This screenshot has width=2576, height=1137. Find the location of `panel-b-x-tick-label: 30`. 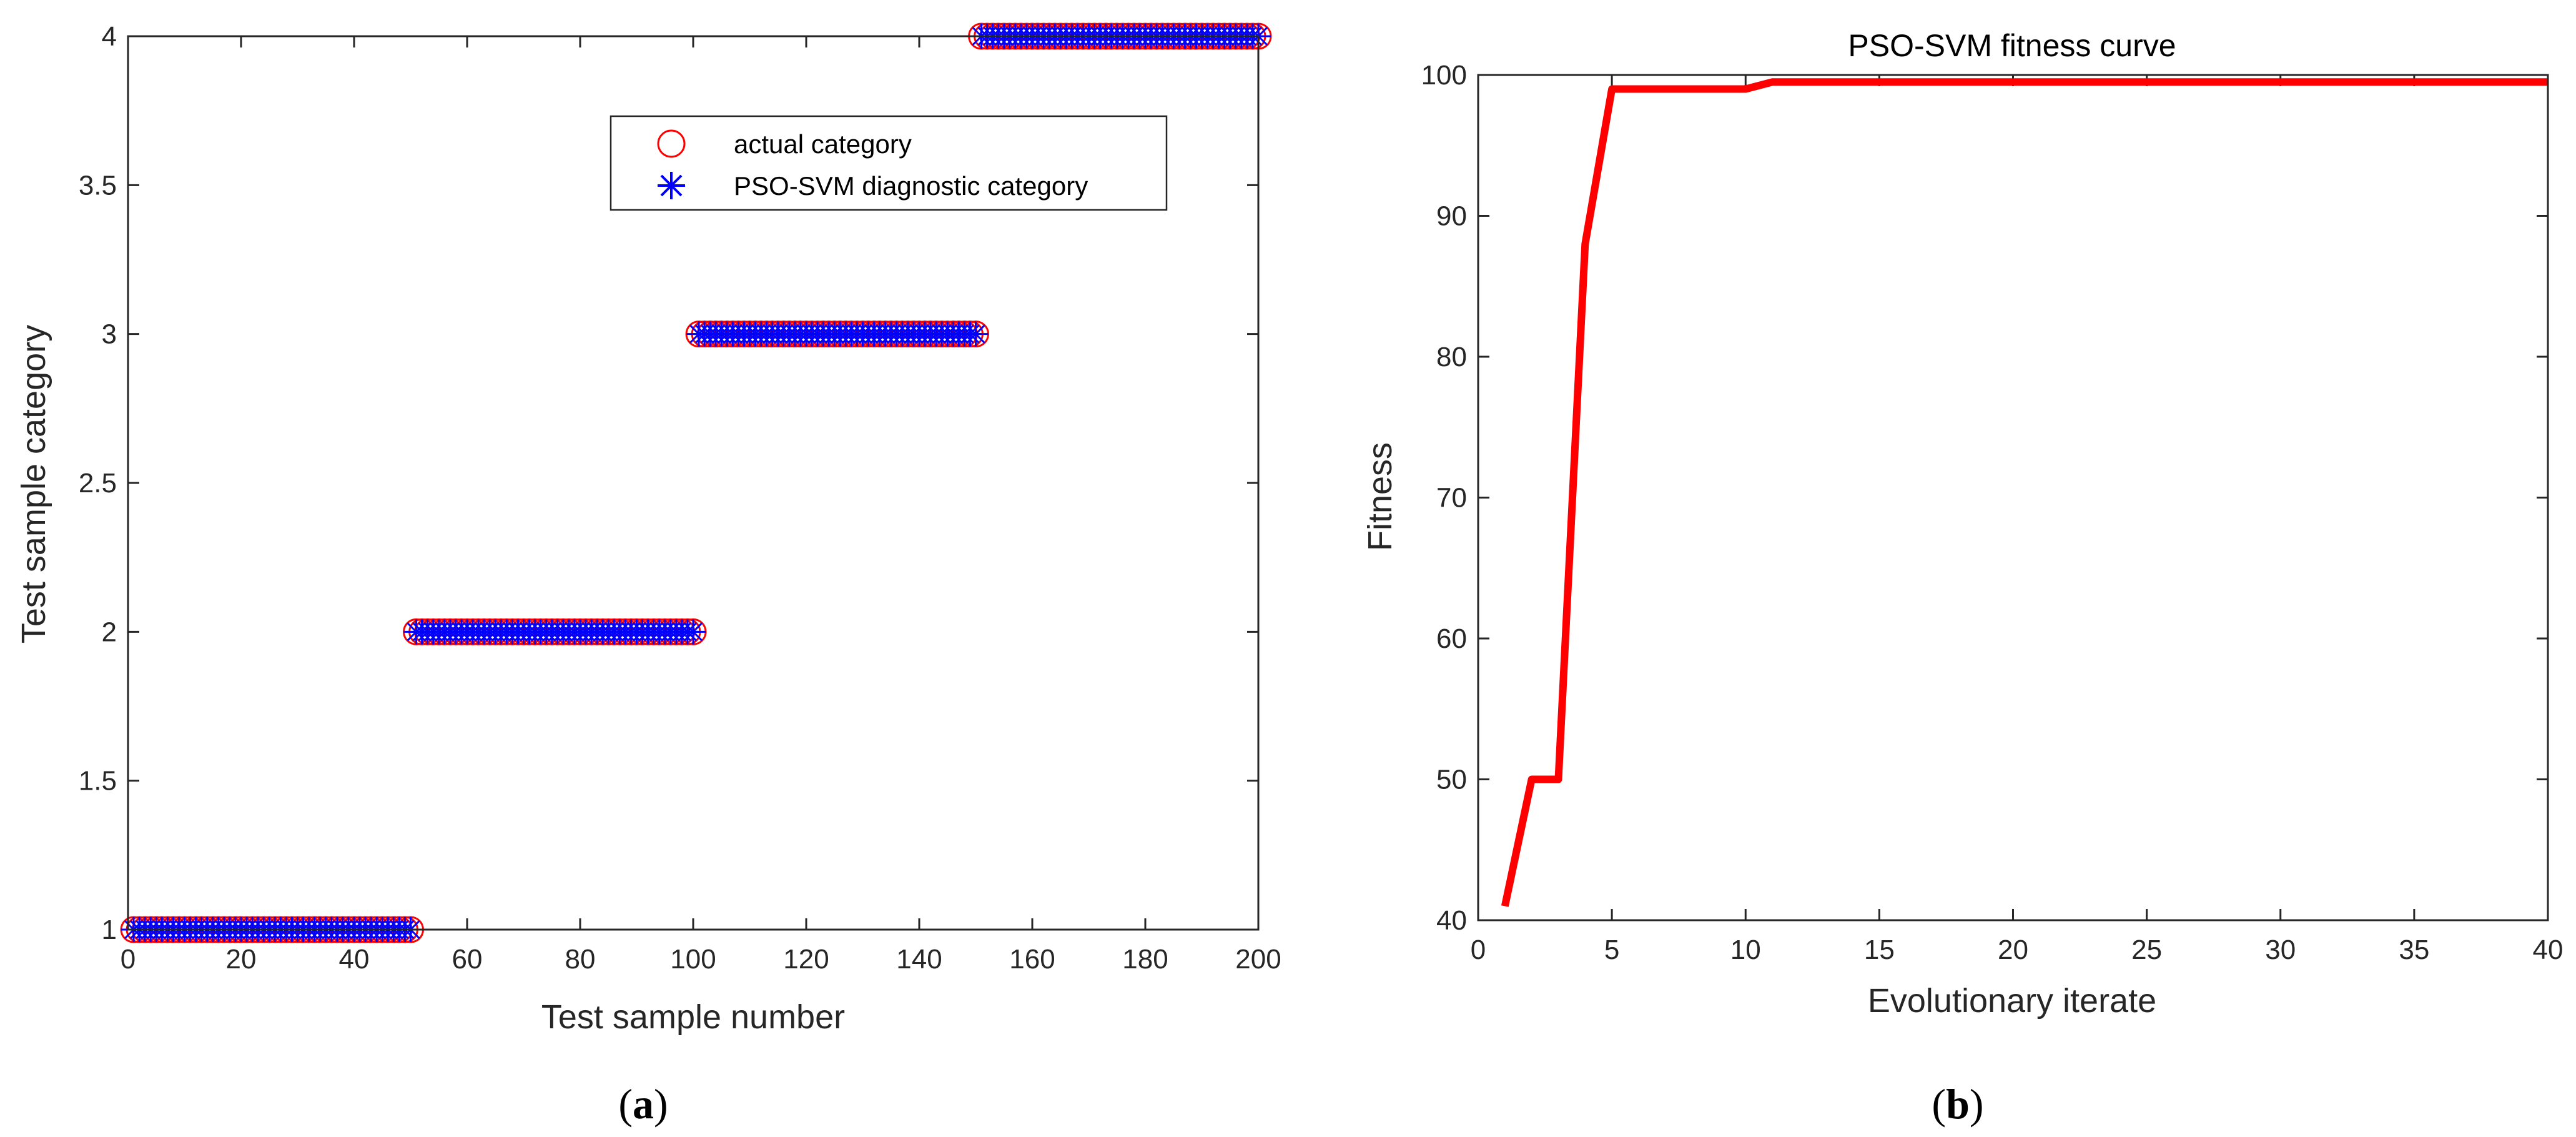

panel-b-x-tick-label: 30 is located at coordinates (2281, 950).